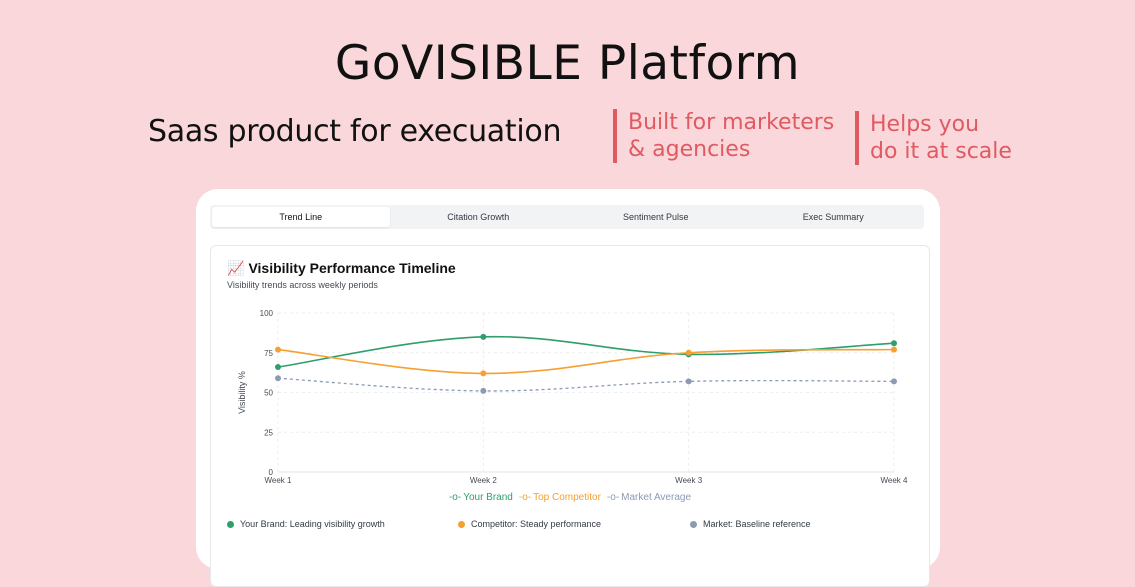  What do you see at coordinates (268, 432) in the screenshot?
I see `y-tick-label-25: 25` at bounding box center [268, 432].